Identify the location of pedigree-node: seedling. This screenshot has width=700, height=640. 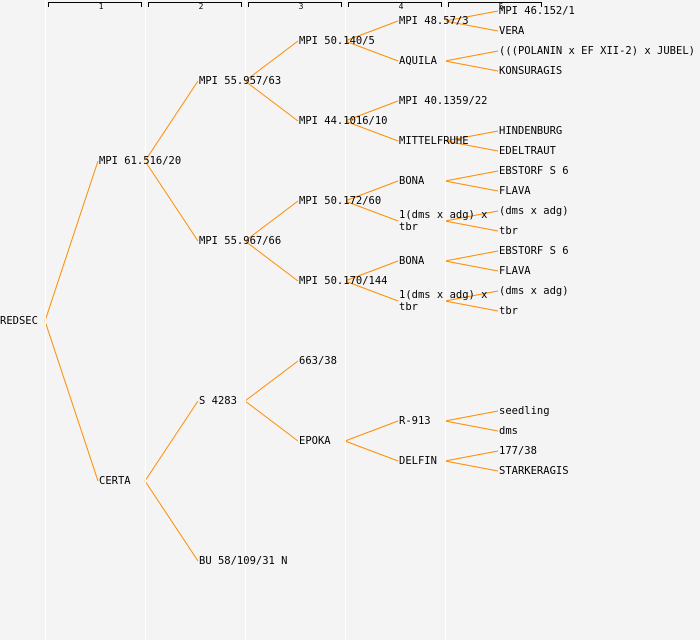
(524, 411).